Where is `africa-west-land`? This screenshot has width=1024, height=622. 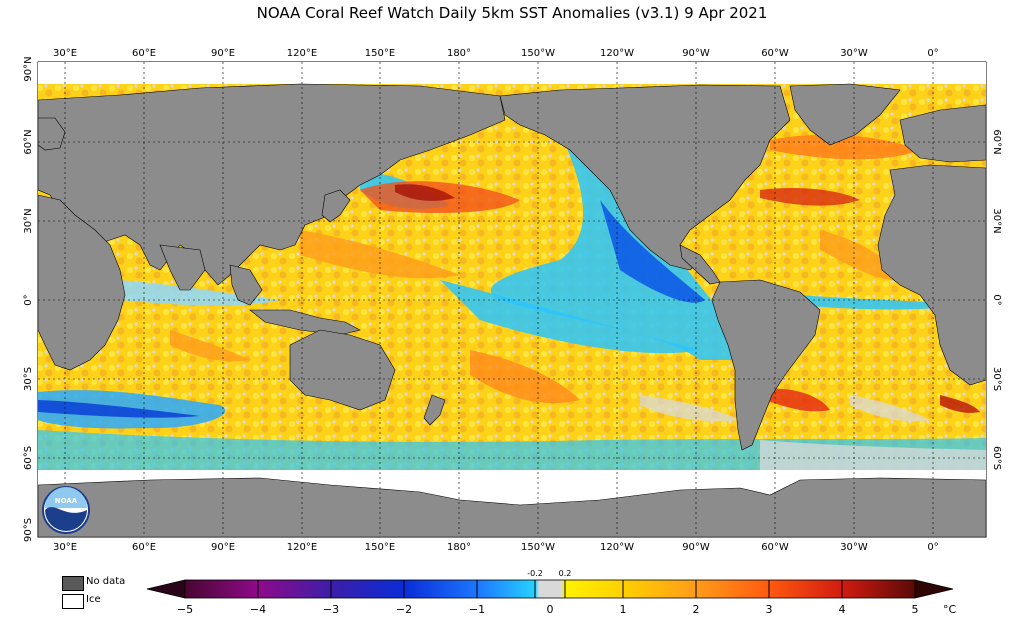 africa-west-land is located at coordinates (931, 275).